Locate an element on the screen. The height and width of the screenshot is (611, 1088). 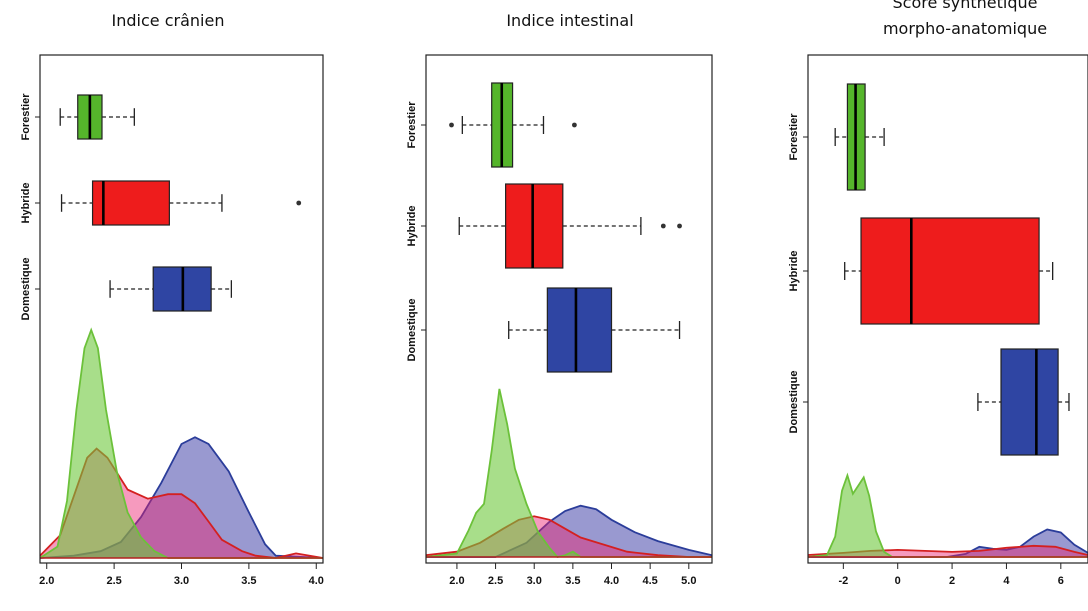
density-line-domestique is located at coordinates (948, 543).